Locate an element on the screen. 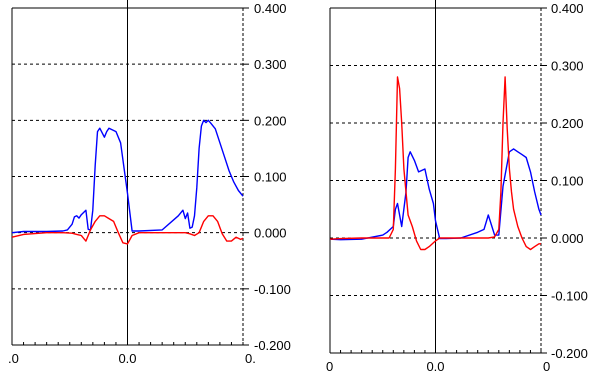  panel-gutter is located at coordinates (324, 190).